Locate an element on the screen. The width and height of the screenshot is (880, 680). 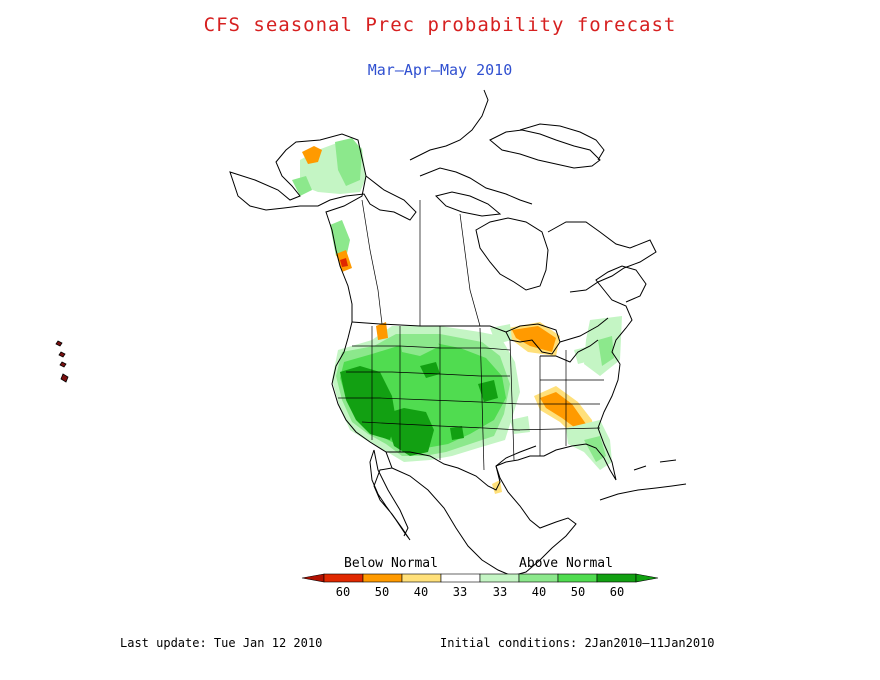
last-update-text: Last update: Tue Jan 12 2010 is located at coordinates (221, 643).